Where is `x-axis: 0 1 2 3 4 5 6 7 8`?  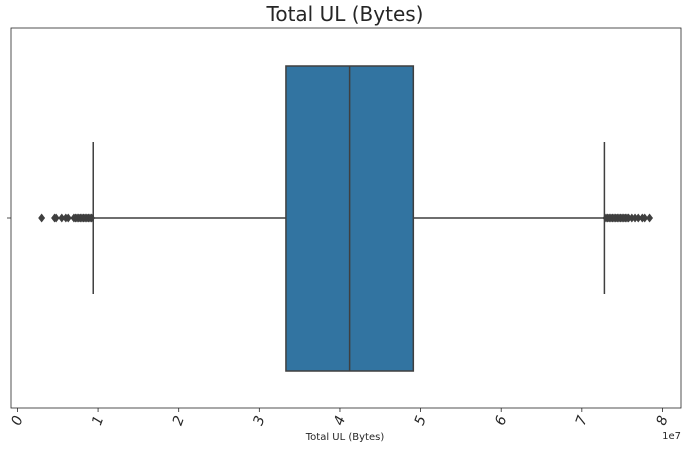 x-axis: 0 1 2 3 4 5 6 7 8 is located at coordinates (340, 418).